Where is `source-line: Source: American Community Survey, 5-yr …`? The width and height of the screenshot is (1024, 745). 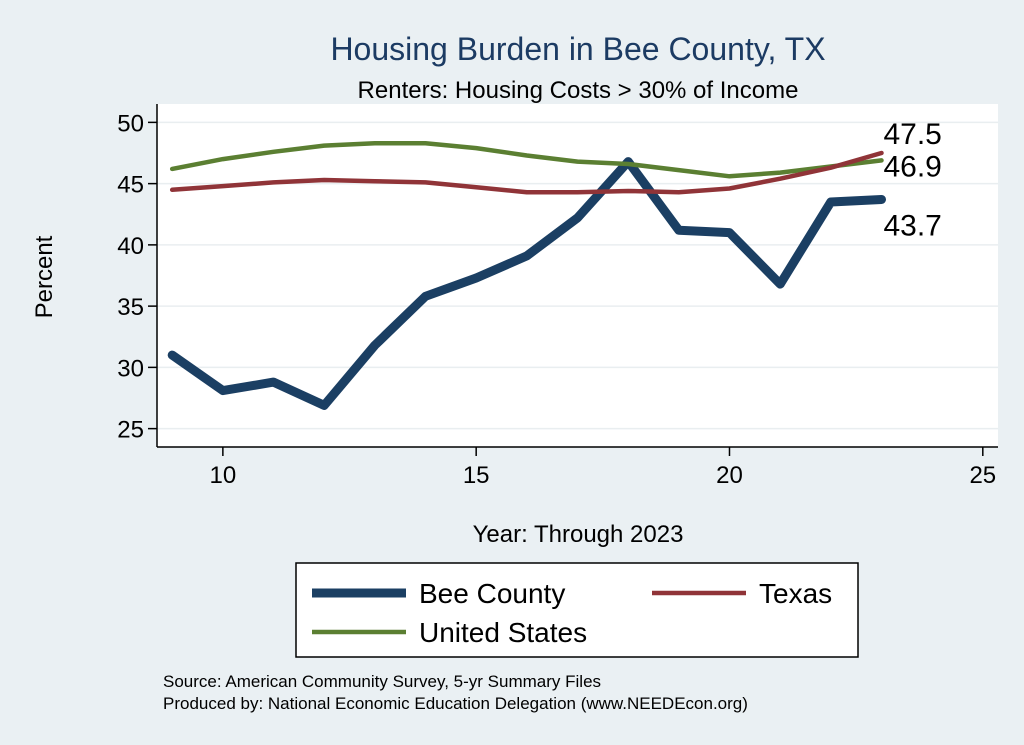
source-line: Source: American Community Survey, 5-yr … is located at coordinates (382, 681).